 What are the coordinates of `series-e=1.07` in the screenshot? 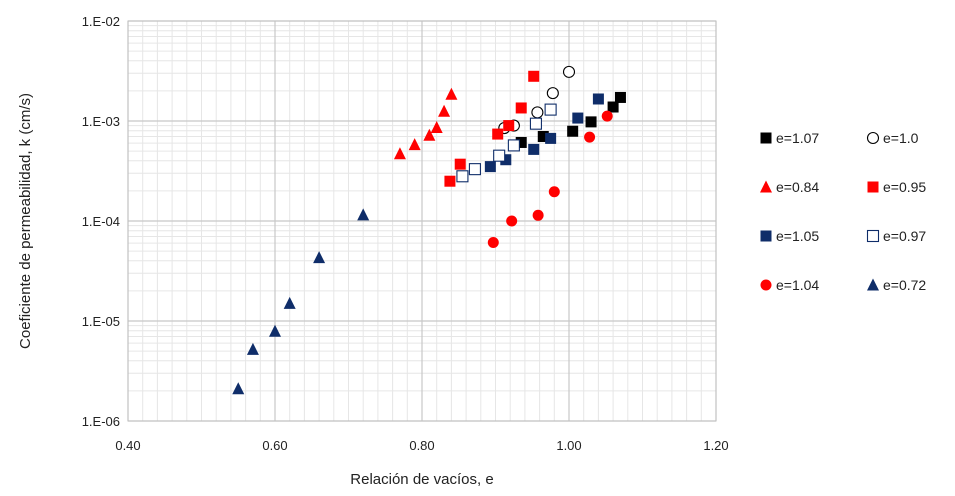 It's located at (570, 119).